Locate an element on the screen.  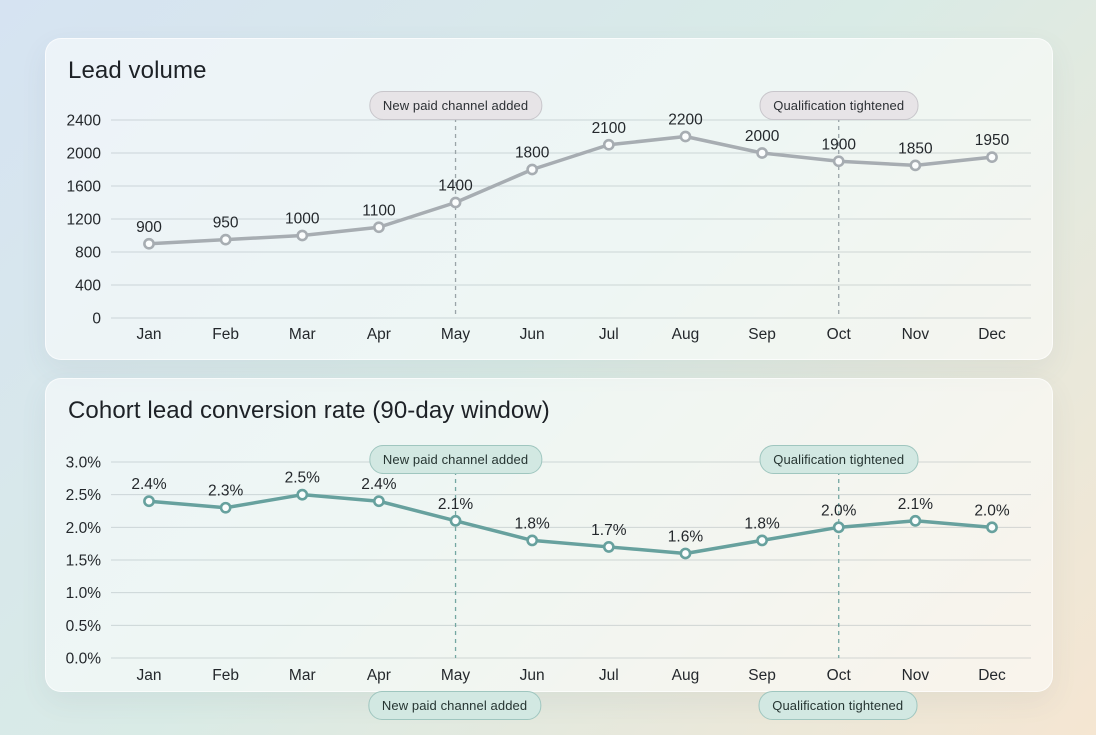
data-point-label: 2000 is located at coordinates (762, 136).